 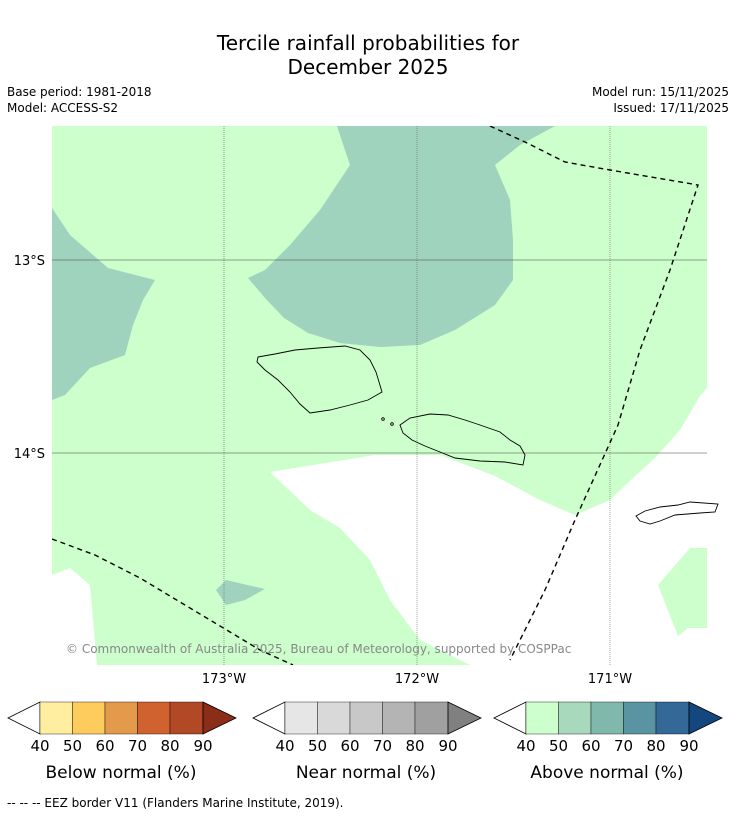 What do you see at coordinates (224, 679) in the screenshot?
I see `lon-label-173w: 173°W` at bounding box center [224, 679].